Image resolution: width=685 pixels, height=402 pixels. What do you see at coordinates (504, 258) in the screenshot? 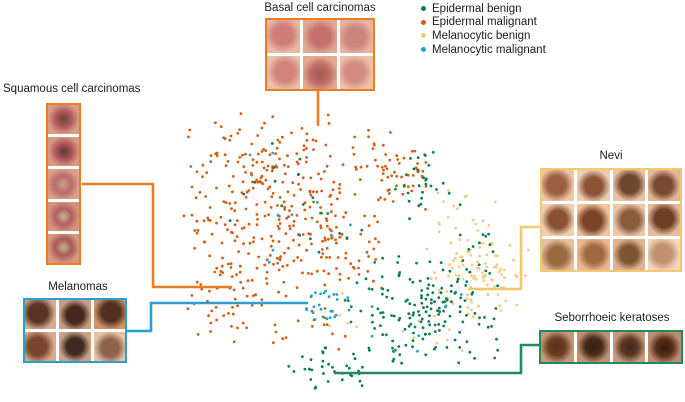
I see `connector-nevi` at bounding box center [504, 258].